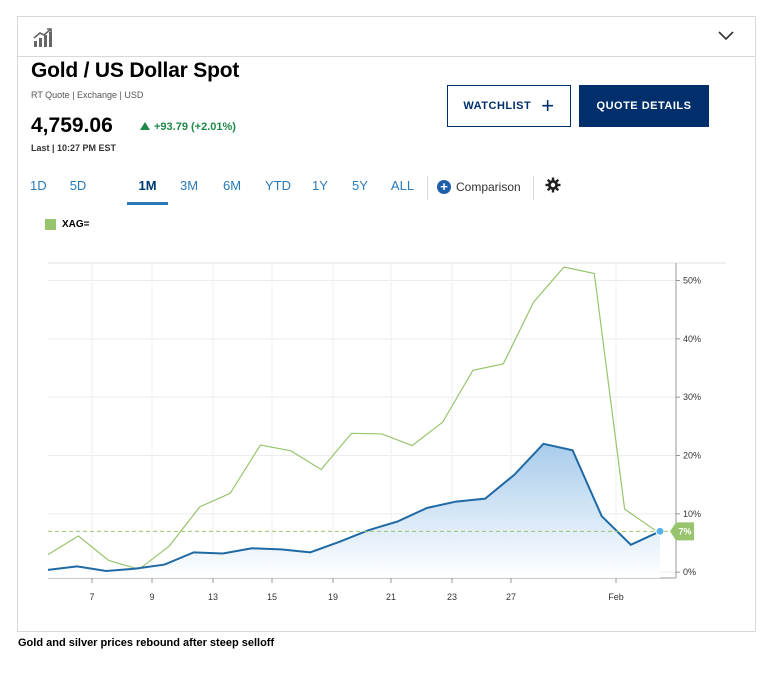 Image resolution: width=765 pixels, height=675 pixels. Describe the element at coordinates (726, 35) in the screenshot. I see `chevron-down-icon` at that location.